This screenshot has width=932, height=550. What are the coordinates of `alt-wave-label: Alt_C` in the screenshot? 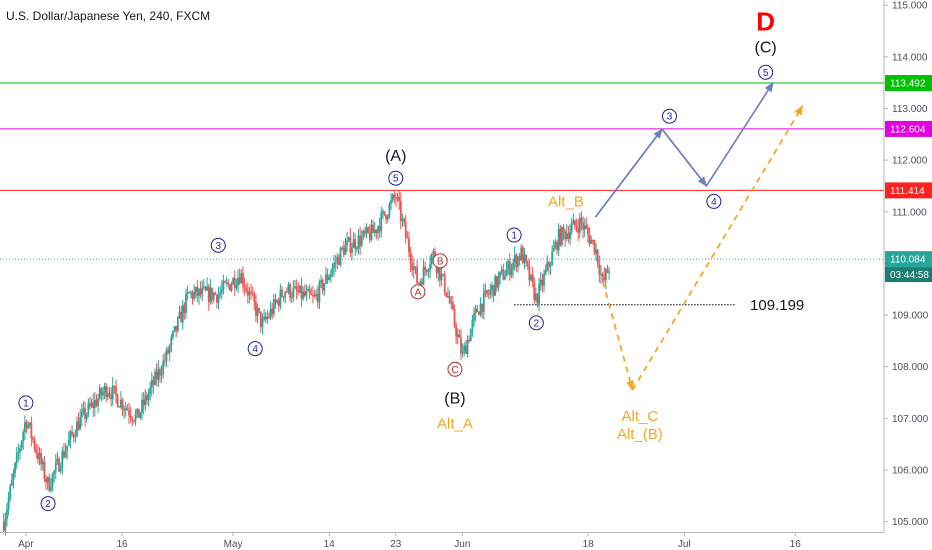 It's located at (640, 416).